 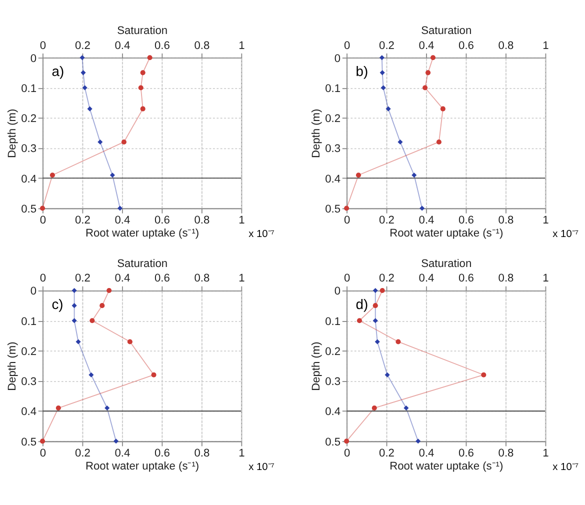 What do you see at coordinates (58, 304) in the screenshot?
I see `annotation: c)` at bounding box center [58, 304].